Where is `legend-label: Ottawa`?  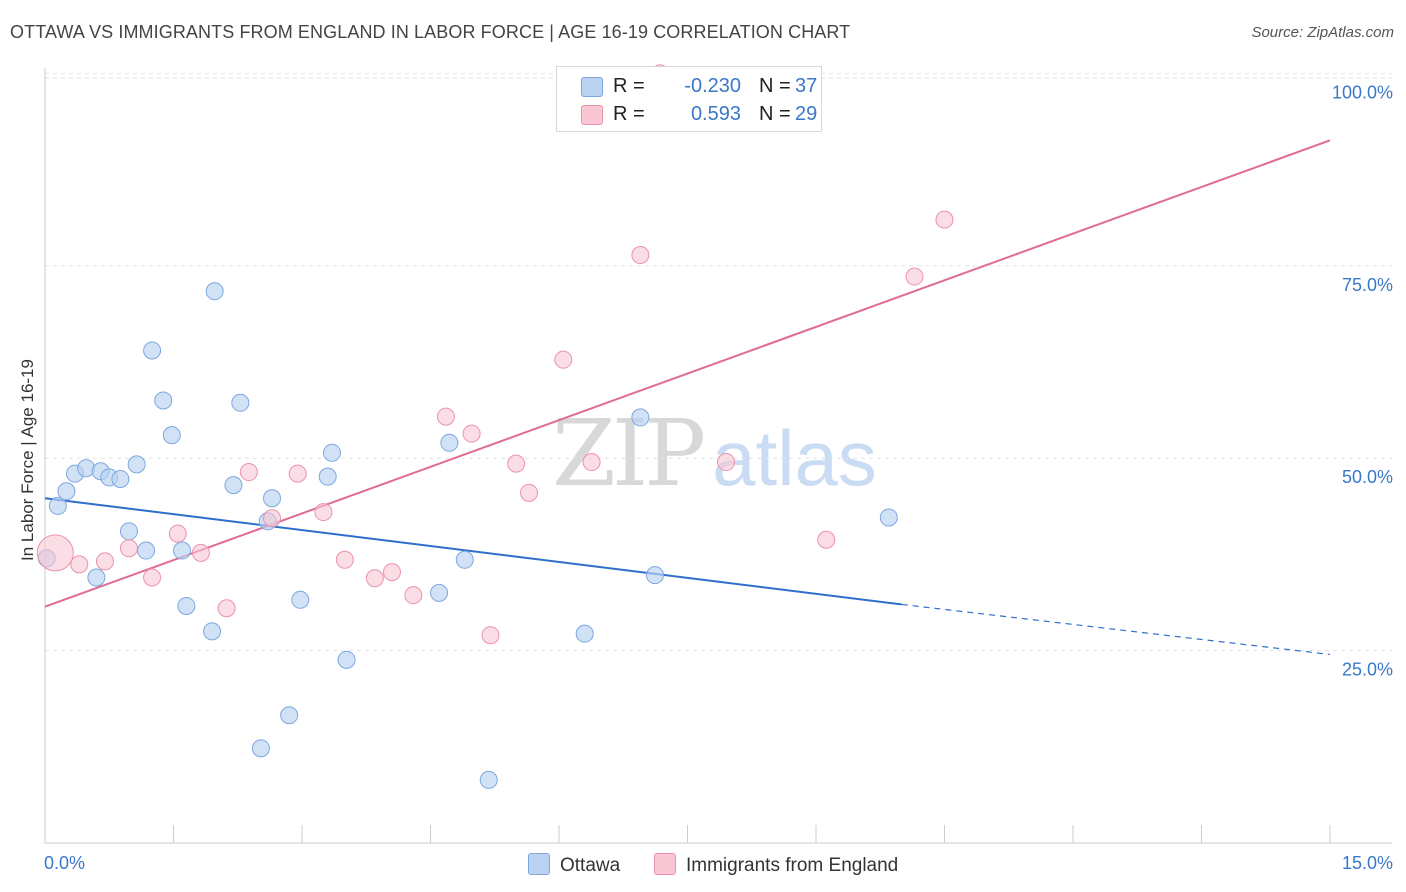
legend-label: Ottawa is located at coordinates (590, 865).